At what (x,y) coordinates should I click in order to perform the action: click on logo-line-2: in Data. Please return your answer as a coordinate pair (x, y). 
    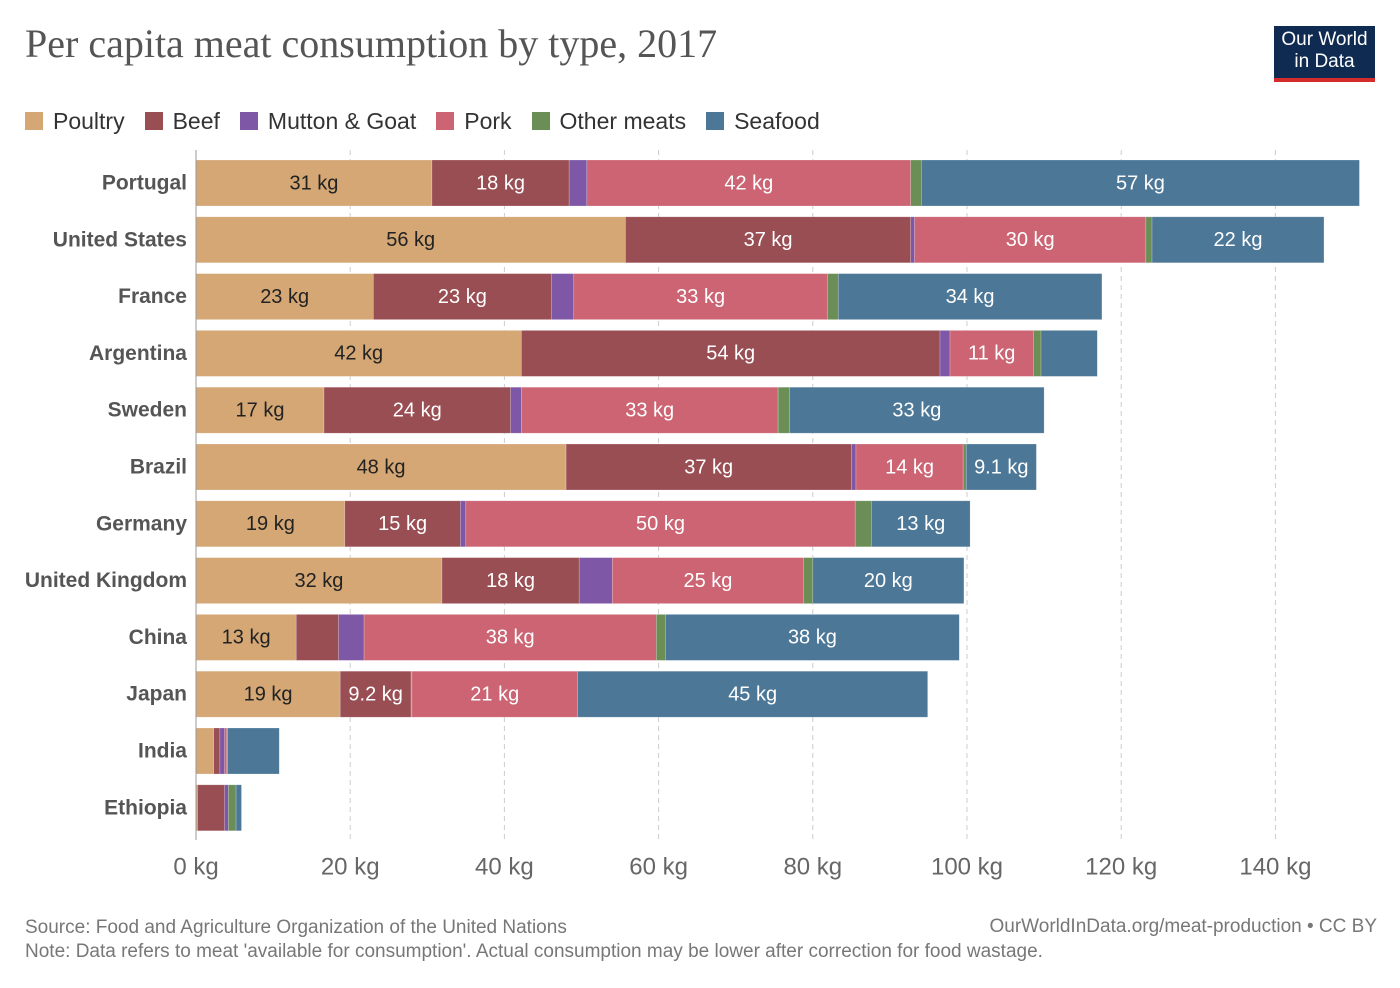
    Looking at the image, I should click on (1324, 61).